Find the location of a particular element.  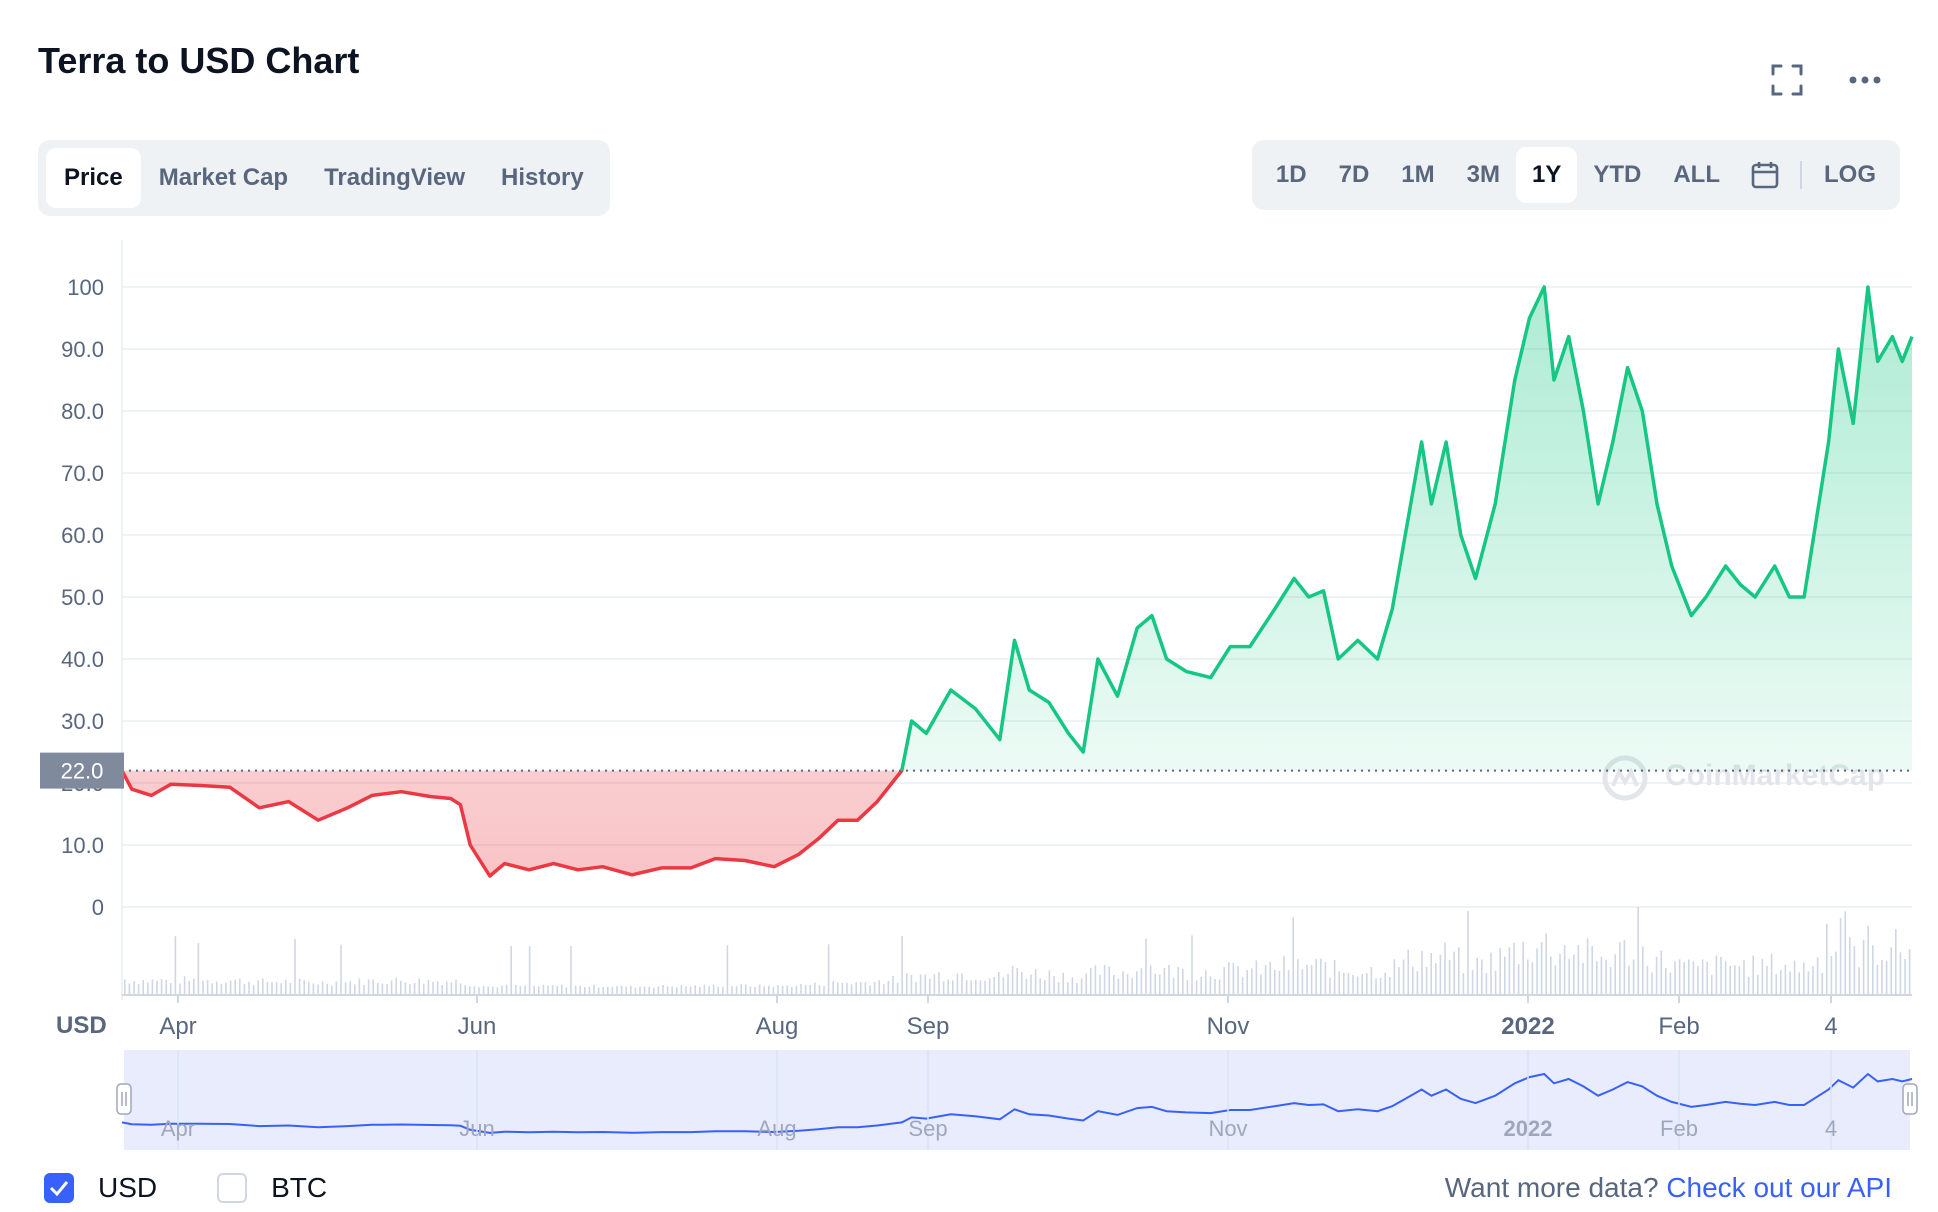

navigator-handle-left is located at coordinates (124, 1099).